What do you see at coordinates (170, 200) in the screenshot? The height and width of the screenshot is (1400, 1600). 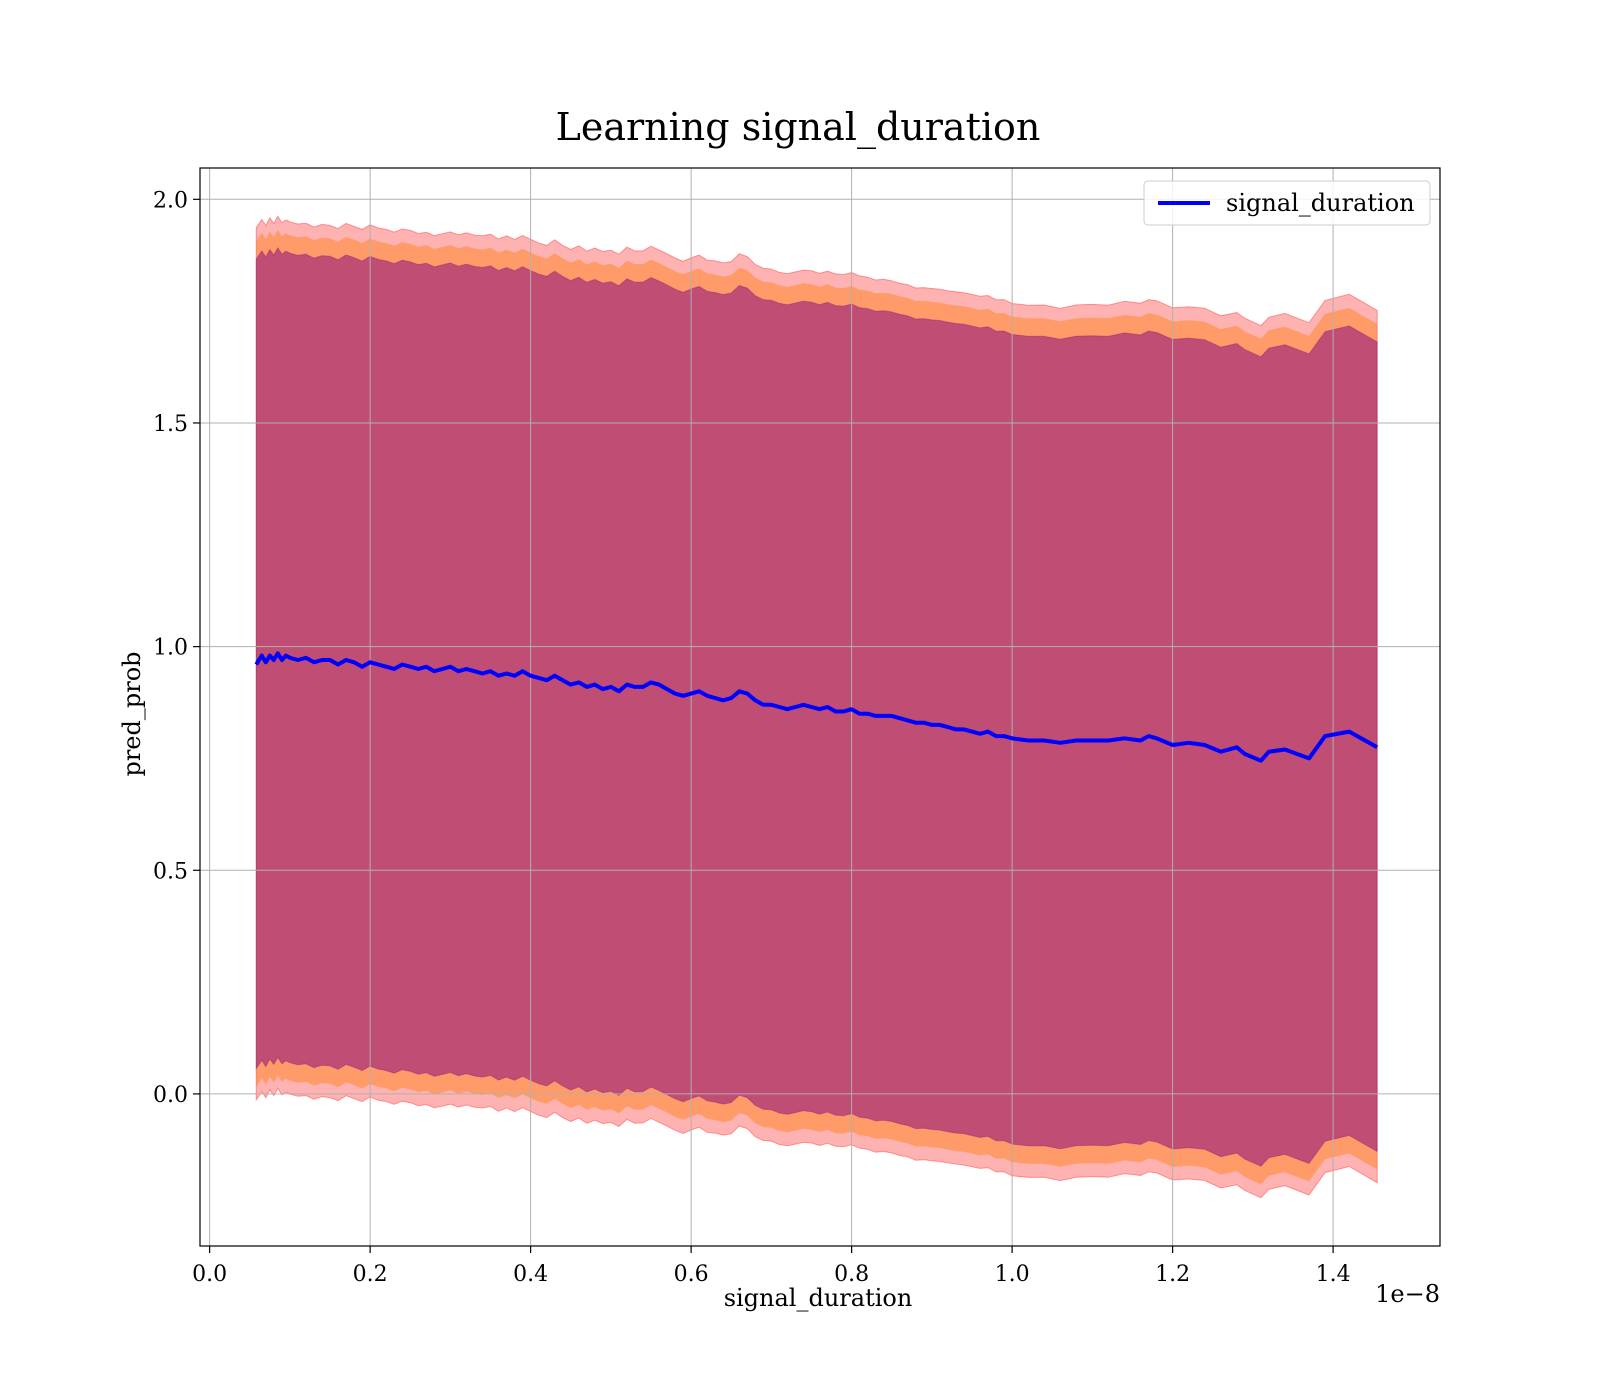 I see `y-tick-label: 2.0` at bounding box center [170, 200].